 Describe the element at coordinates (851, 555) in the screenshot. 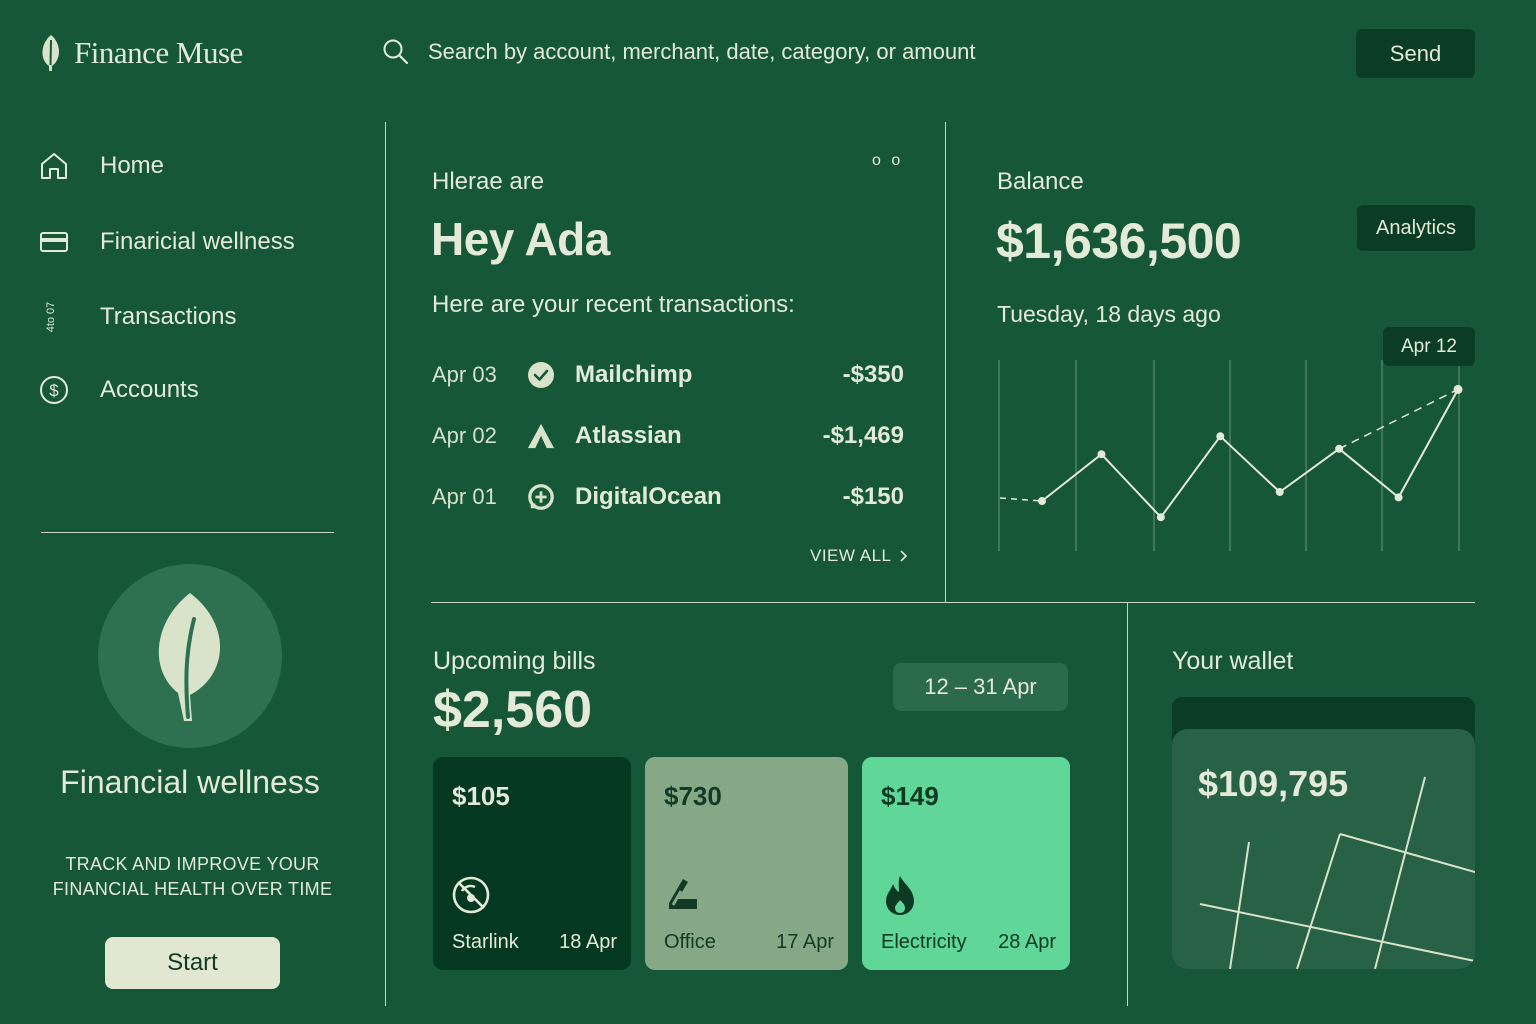

I see `view-all-label: VIEW ALL` at that location.